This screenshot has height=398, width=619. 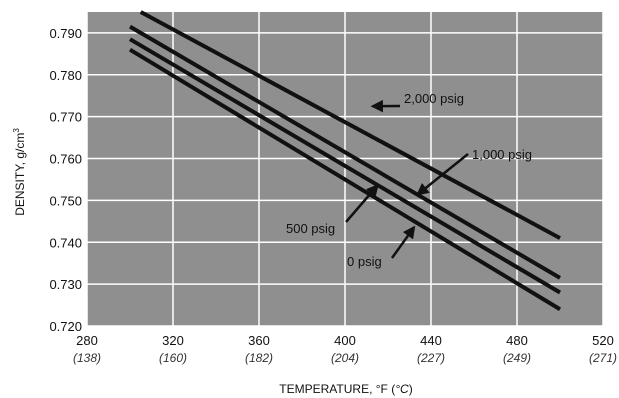 I want to click on y-tick-label: 0.780, so click(x=65, y=75).